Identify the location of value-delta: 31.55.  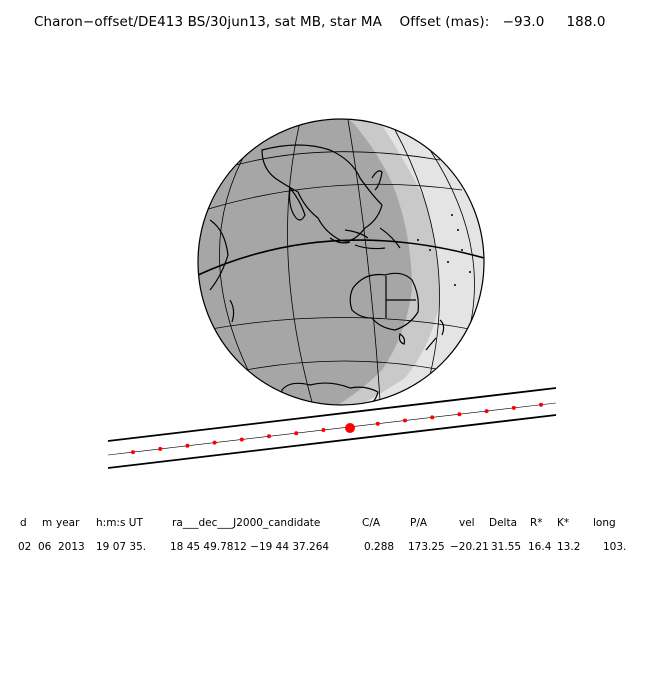
(506, 547).